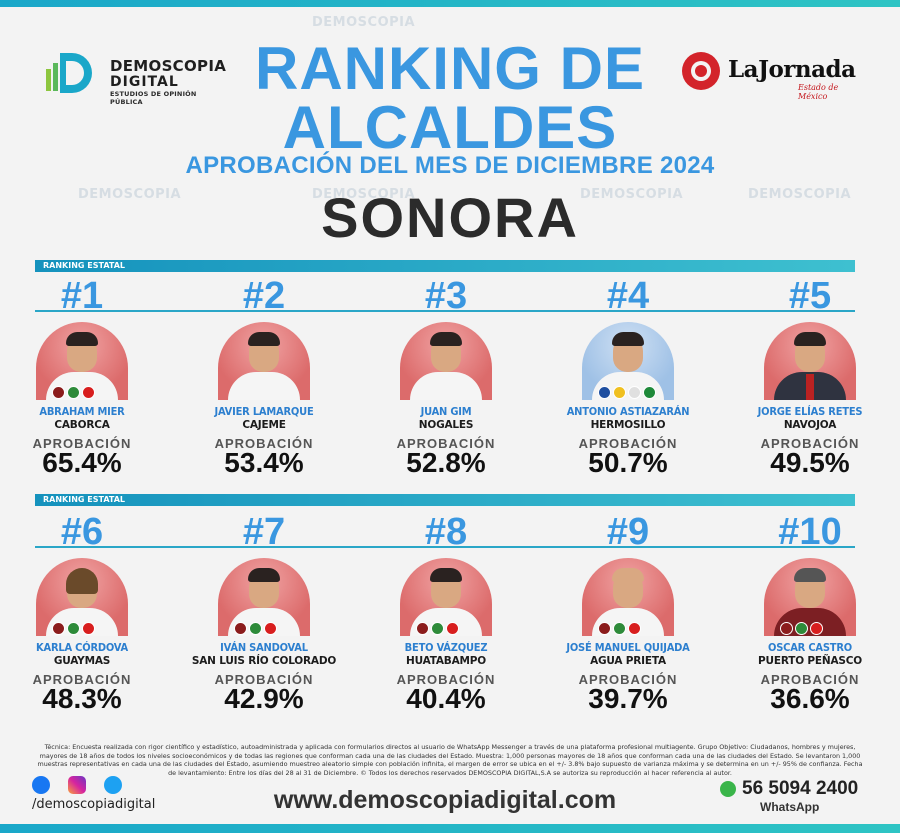 This screenshot has width=900, height=833. I want to click on social-icons, so click(77, 785).